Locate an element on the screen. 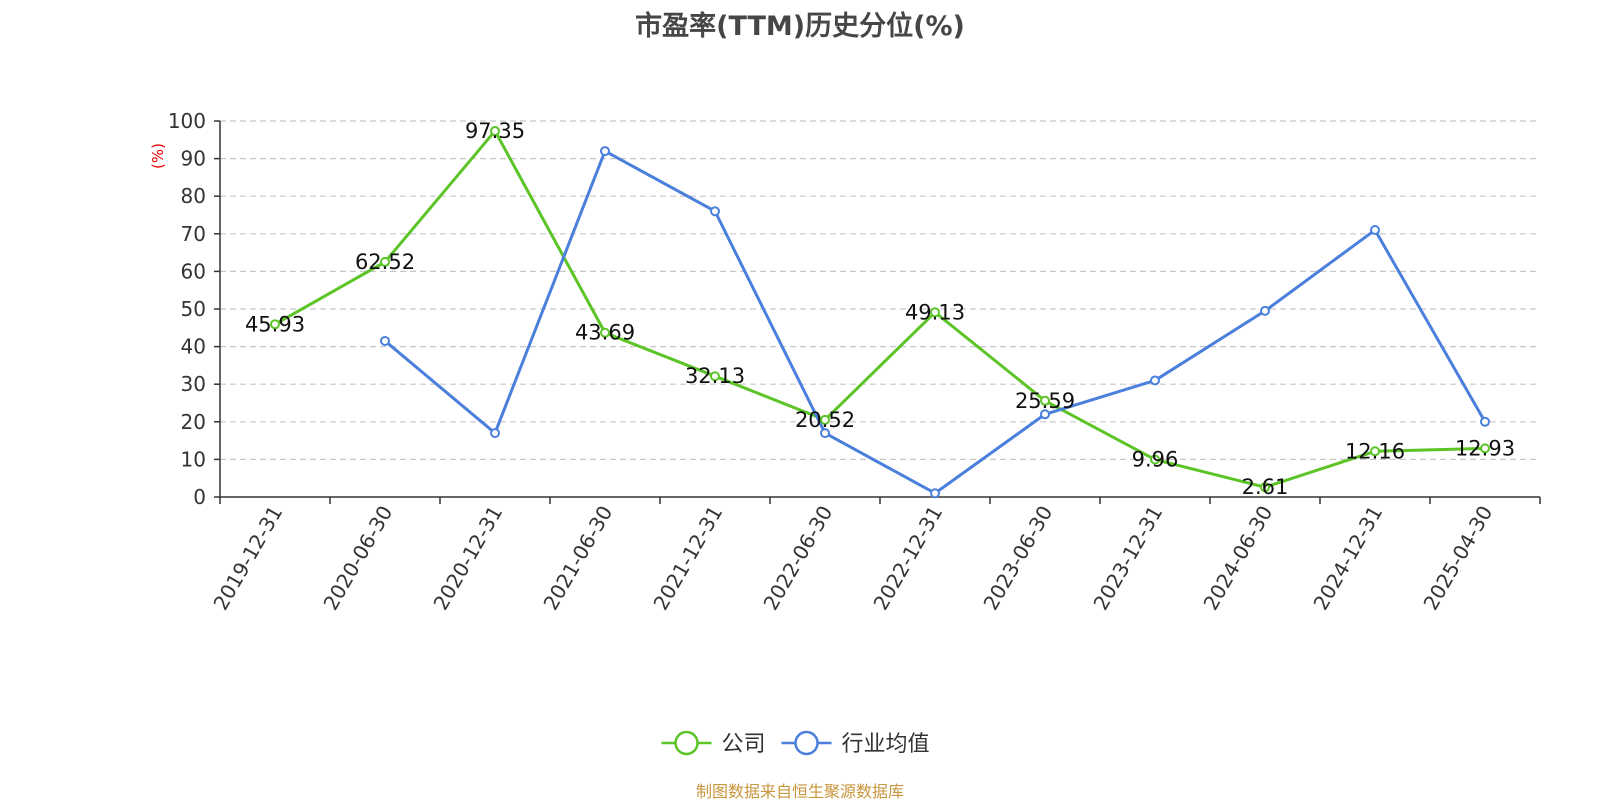 Image resolution: width=1600 pixels, height=802 pixels. x-tick-label: 2022-06-30 is located at coordinates (797, 558).